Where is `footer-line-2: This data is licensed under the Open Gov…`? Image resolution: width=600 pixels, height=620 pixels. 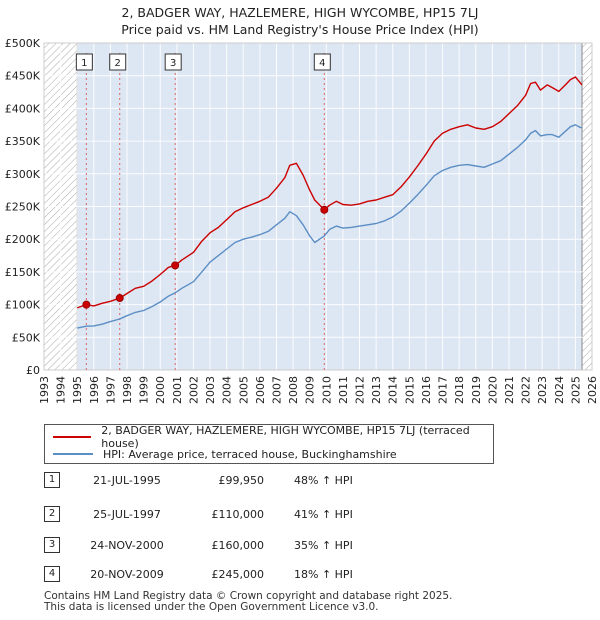
footer-line-2: This data is licensed under the Open Gov… is located at coordinates (211, 607).